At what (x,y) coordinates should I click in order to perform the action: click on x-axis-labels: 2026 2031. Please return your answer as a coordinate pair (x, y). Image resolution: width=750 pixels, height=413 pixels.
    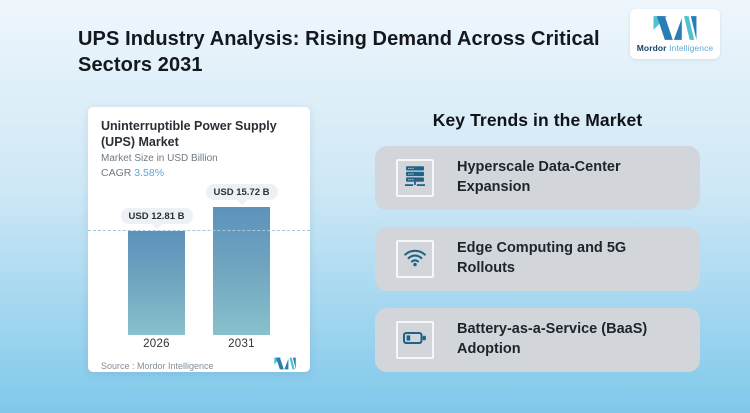
    Looking at the image, I should click on (199, 345).